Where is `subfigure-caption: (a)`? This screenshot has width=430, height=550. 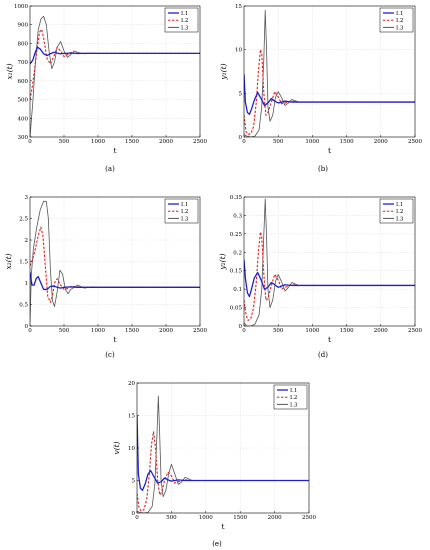
subfigure-caption: (a) is located at coordinates (110, 169).